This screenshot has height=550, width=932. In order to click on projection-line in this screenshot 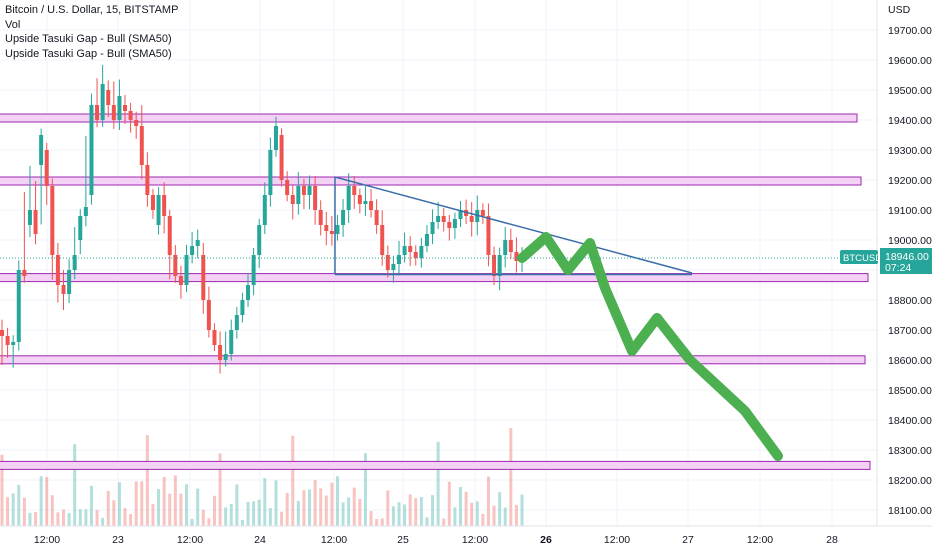, I will do `click(650, 346)`.